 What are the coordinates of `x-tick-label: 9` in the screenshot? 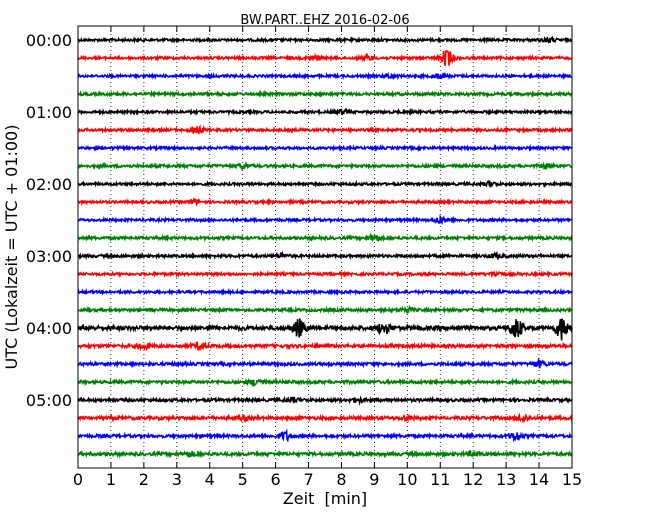 It's located at (374, 479).